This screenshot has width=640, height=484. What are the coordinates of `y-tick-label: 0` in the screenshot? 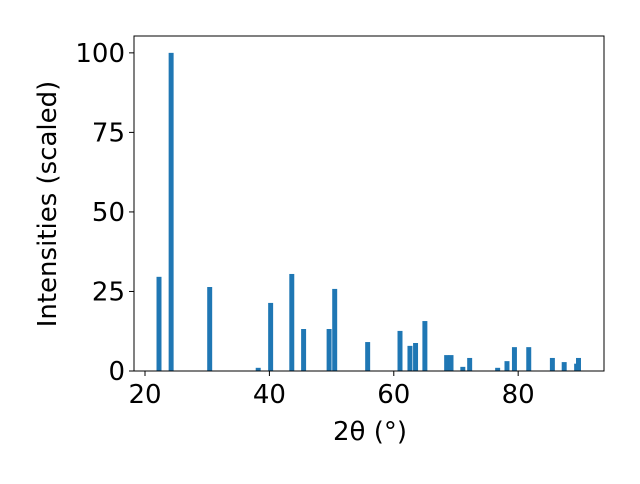 It's located at (116, 372).